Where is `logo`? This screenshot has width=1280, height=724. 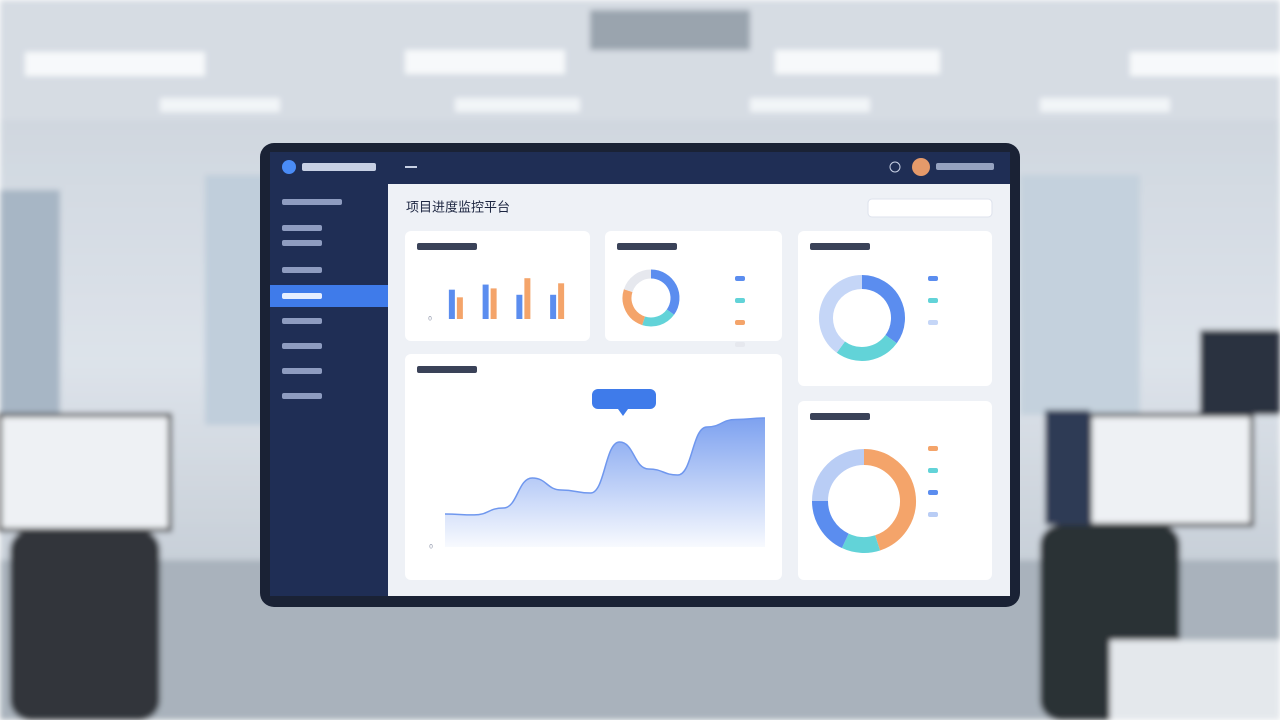 logo is located at coordinates (289, 167).